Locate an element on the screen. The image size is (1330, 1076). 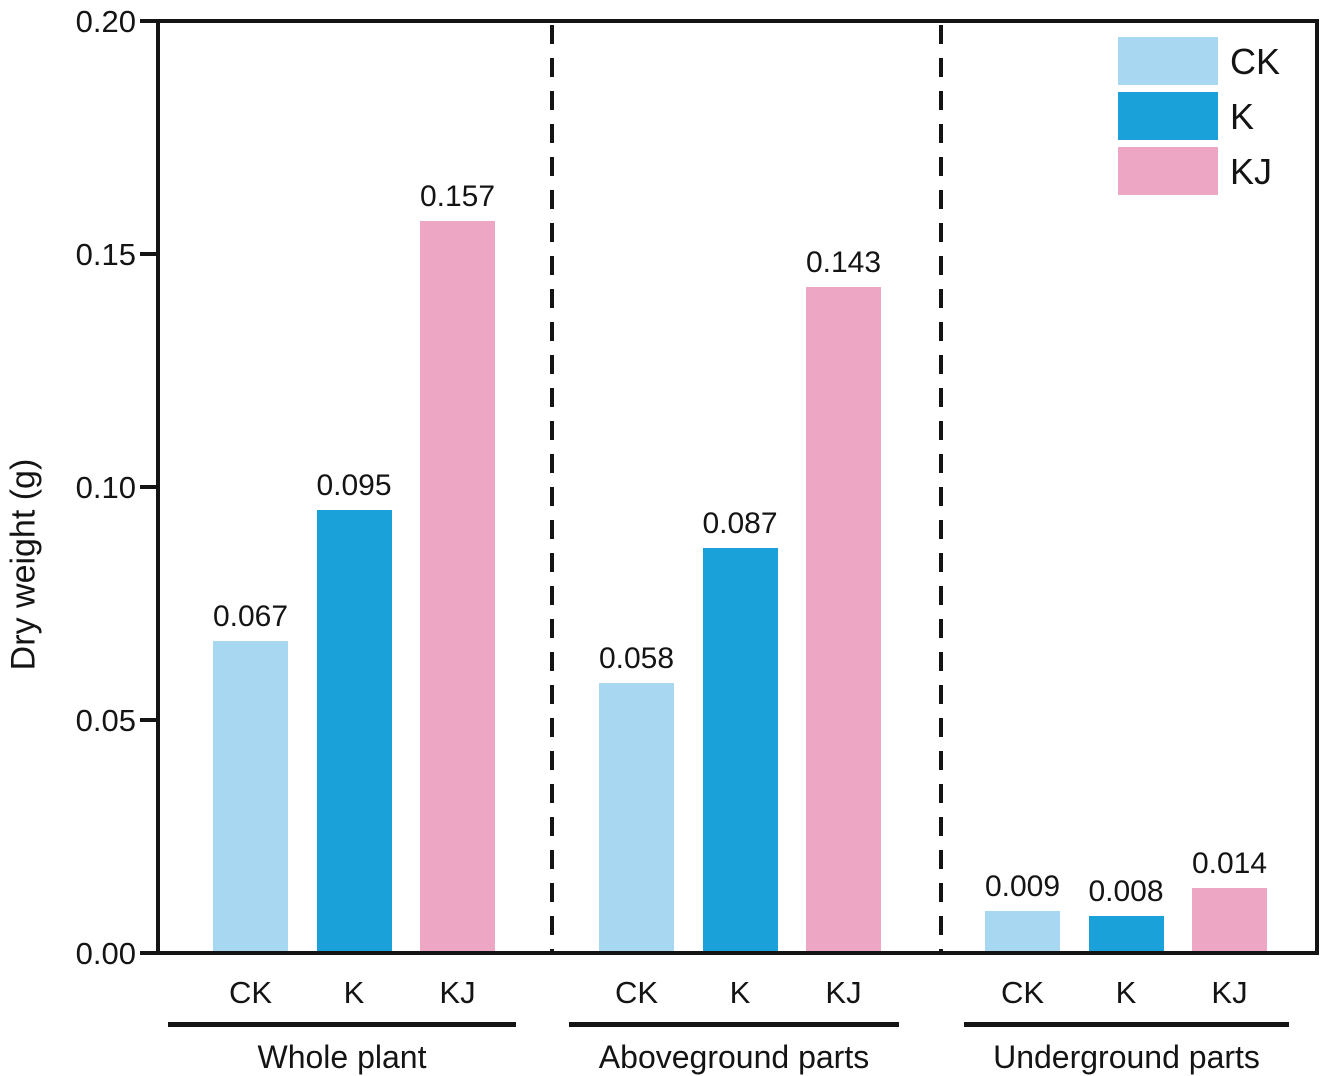
legend-label-kj: KJ is located at coordinates (1251, 171).